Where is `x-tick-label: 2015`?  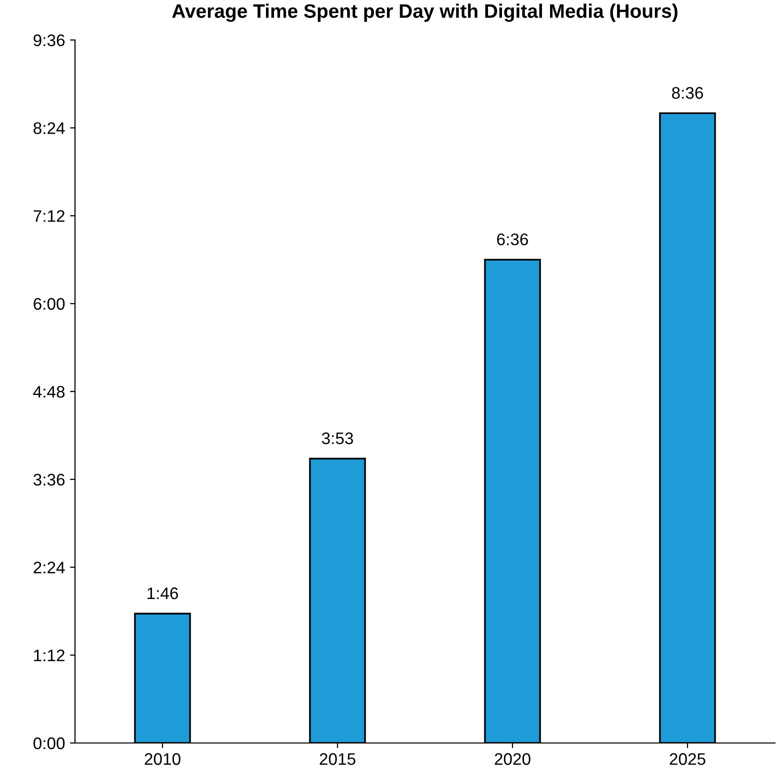
x-tick-label: 2015 is located at coordinates (338, 759).